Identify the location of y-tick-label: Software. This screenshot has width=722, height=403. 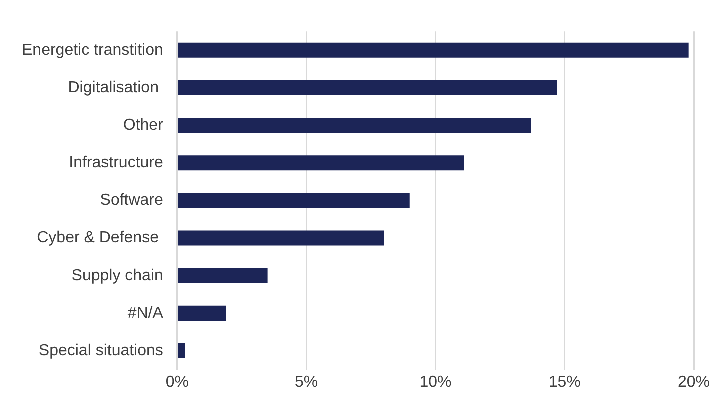
(132, 201).